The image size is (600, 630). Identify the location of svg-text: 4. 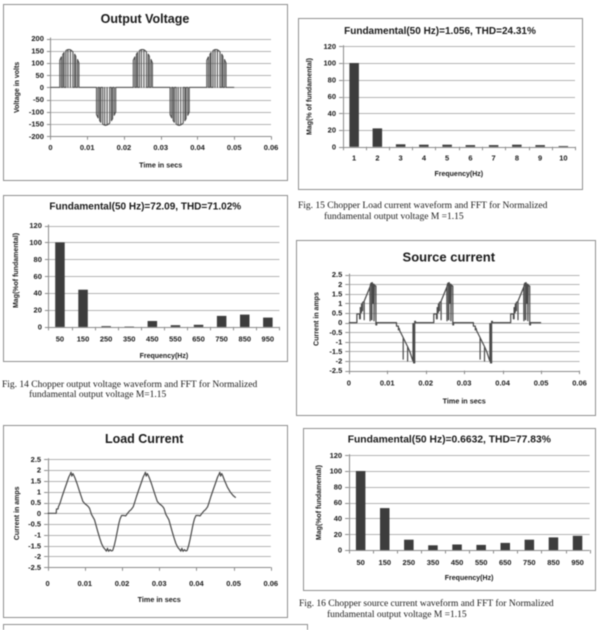
(424, 158).